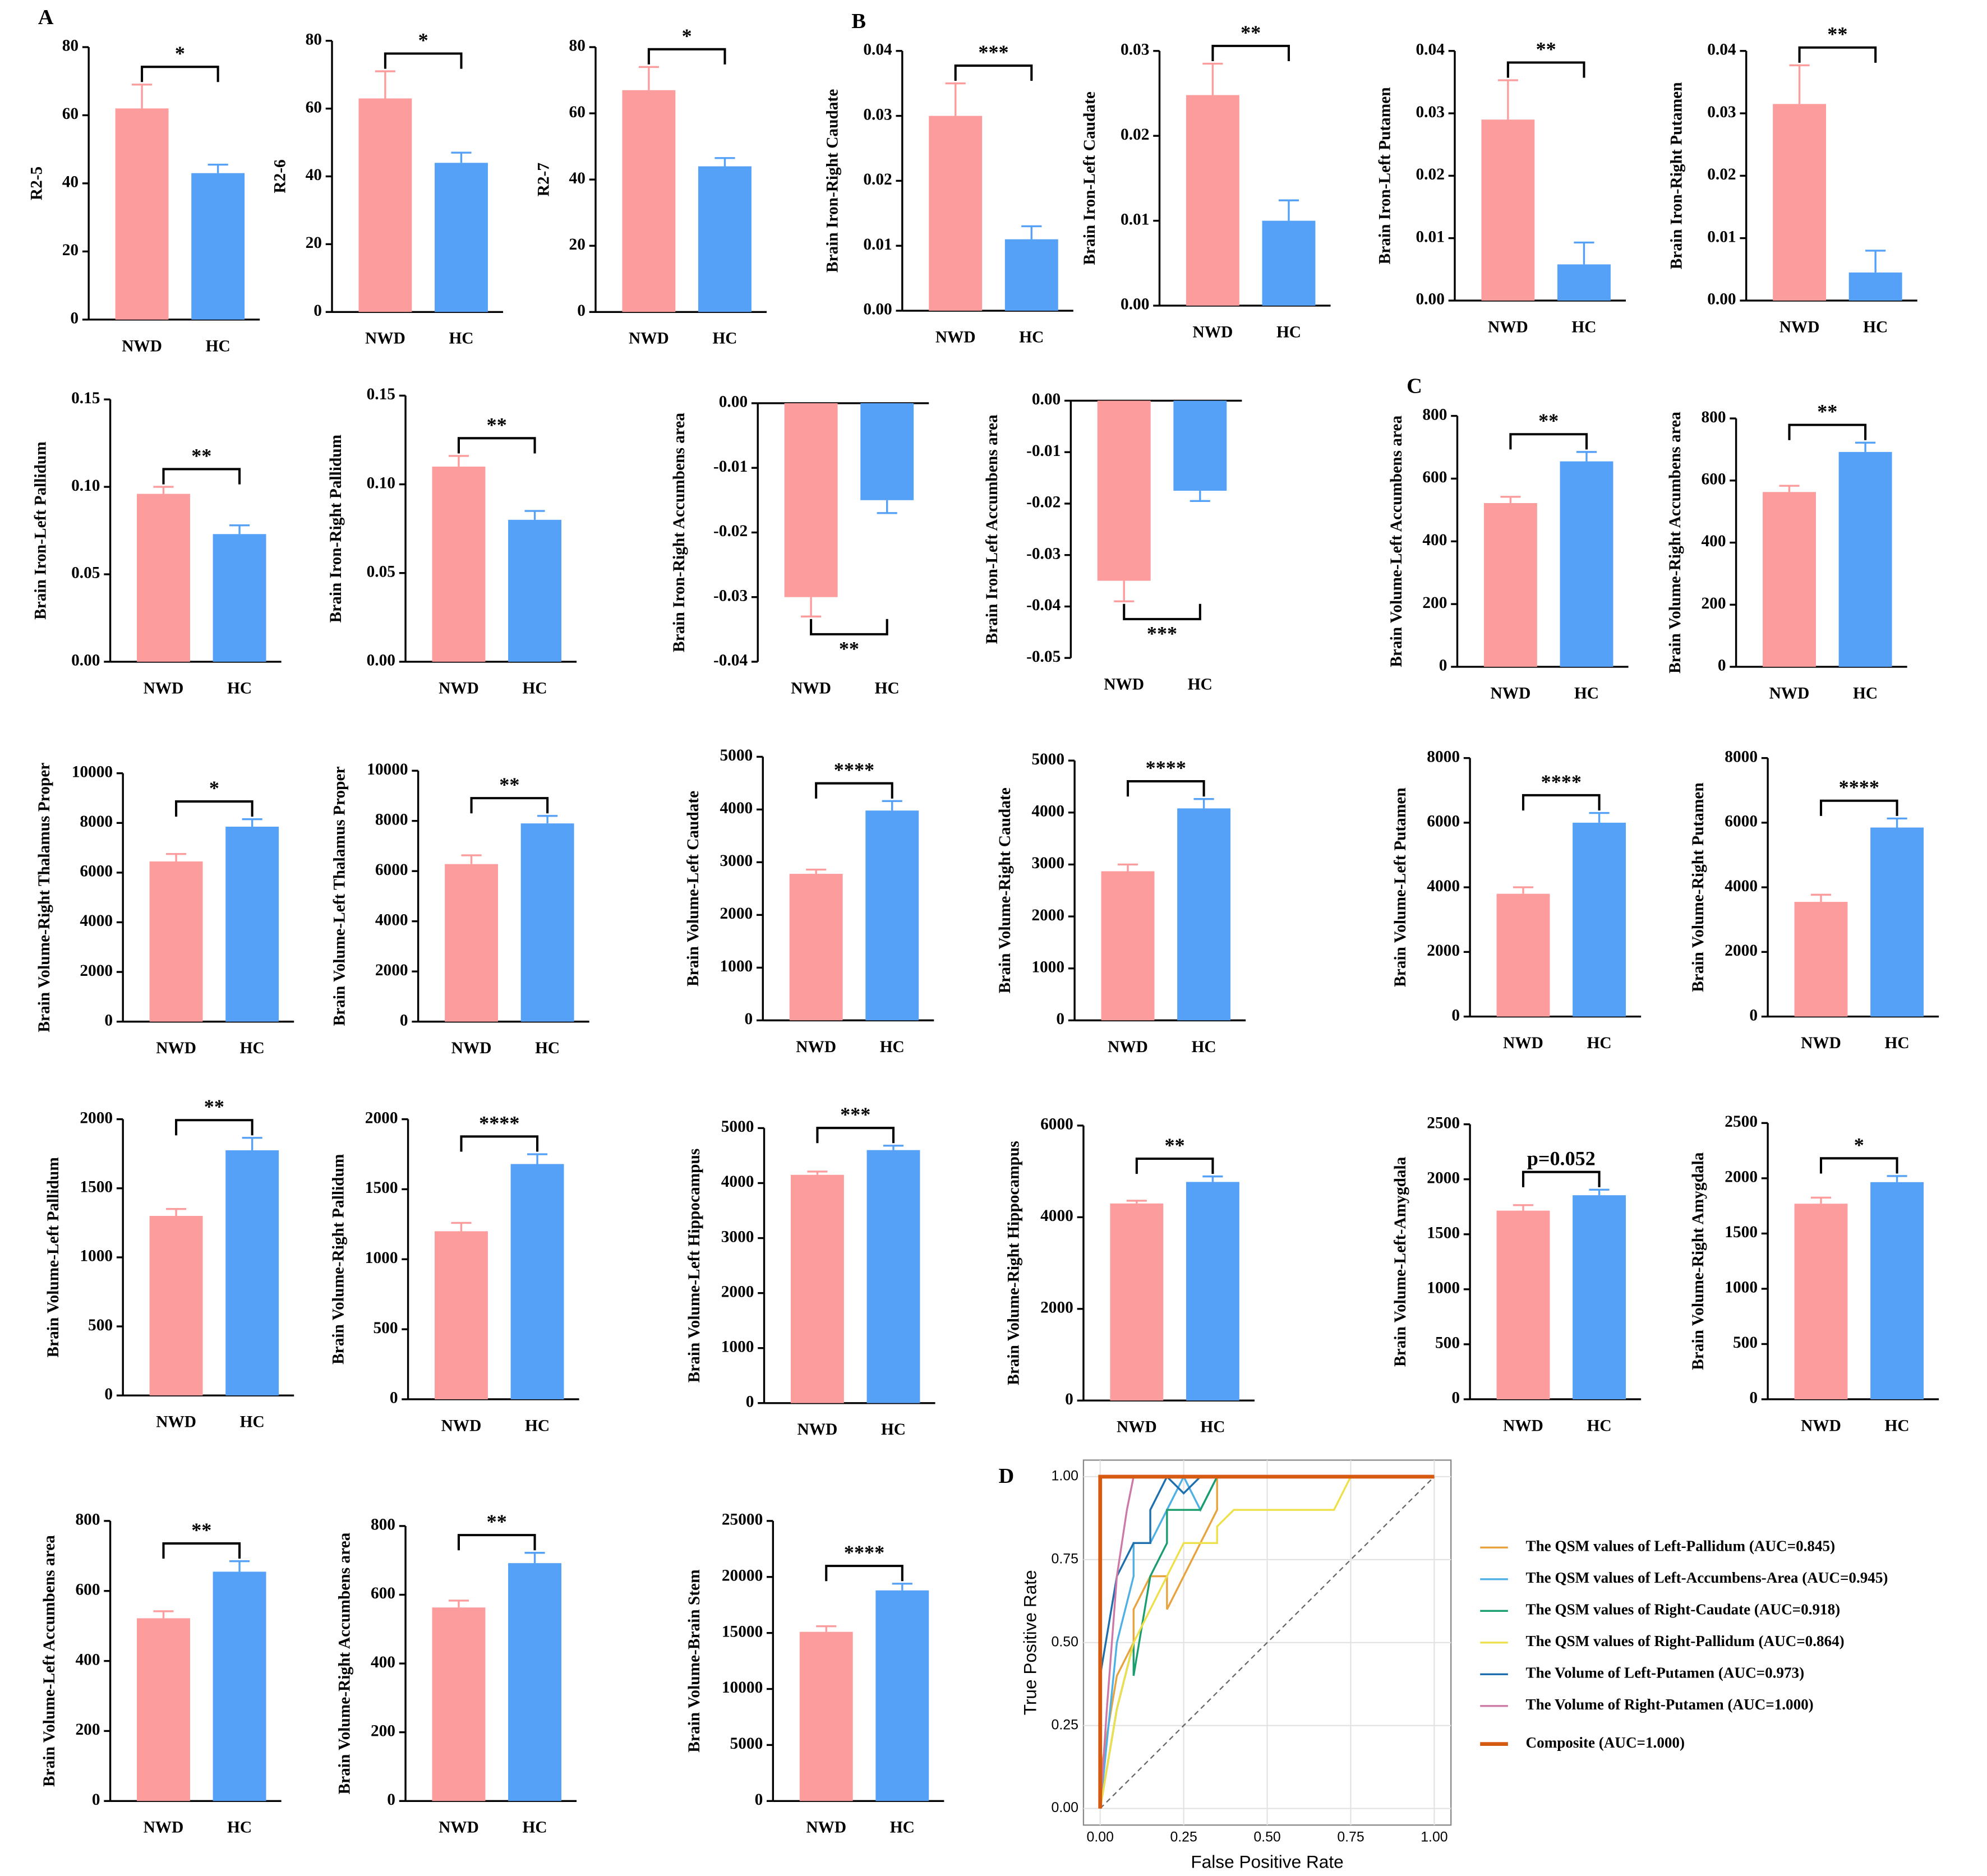 The height and width of the screenshot is (1876, 1987). I want to click on significance-label: **, so click(201, 1530).